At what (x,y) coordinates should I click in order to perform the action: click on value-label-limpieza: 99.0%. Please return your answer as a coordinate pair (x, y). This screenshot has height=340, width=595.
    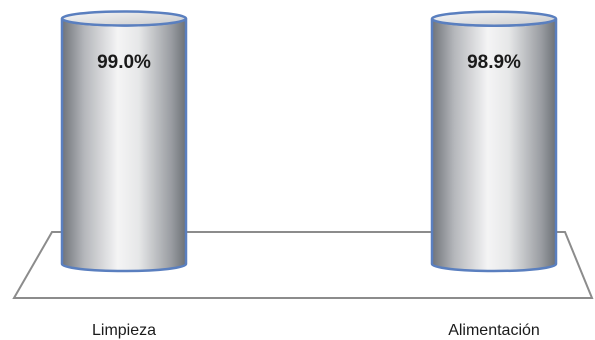
    Looking at the image, I should click on (124, 62).